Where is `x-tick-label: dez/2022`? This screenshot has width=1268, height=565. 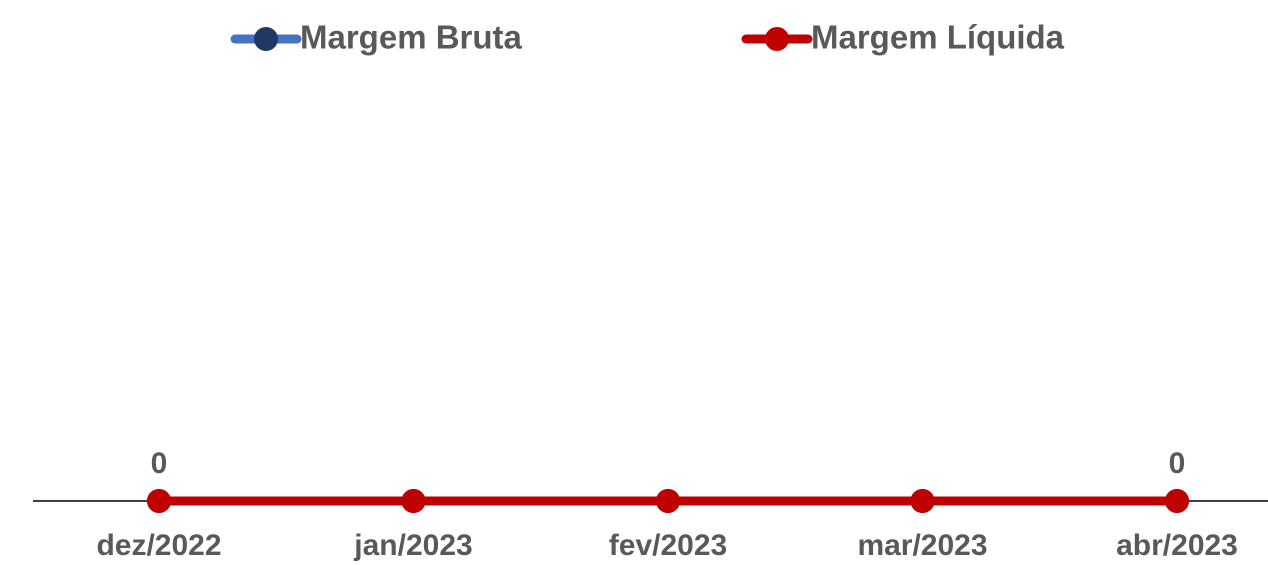 x-tick-label: dez/2022 is located at coordinates (158, 545).